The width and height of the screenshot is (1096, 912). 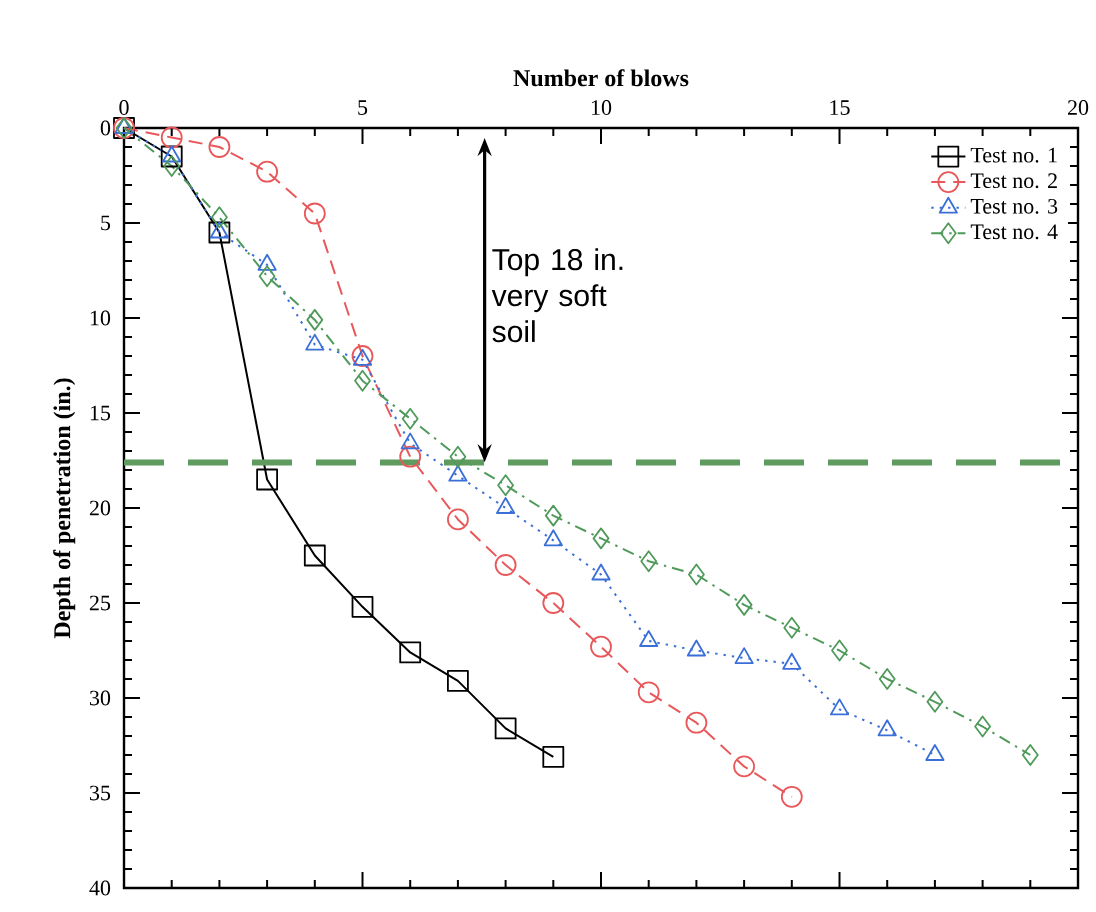 I want to click on y-axis-title: Depth of penetration (in.), so click(x=64, y=508).